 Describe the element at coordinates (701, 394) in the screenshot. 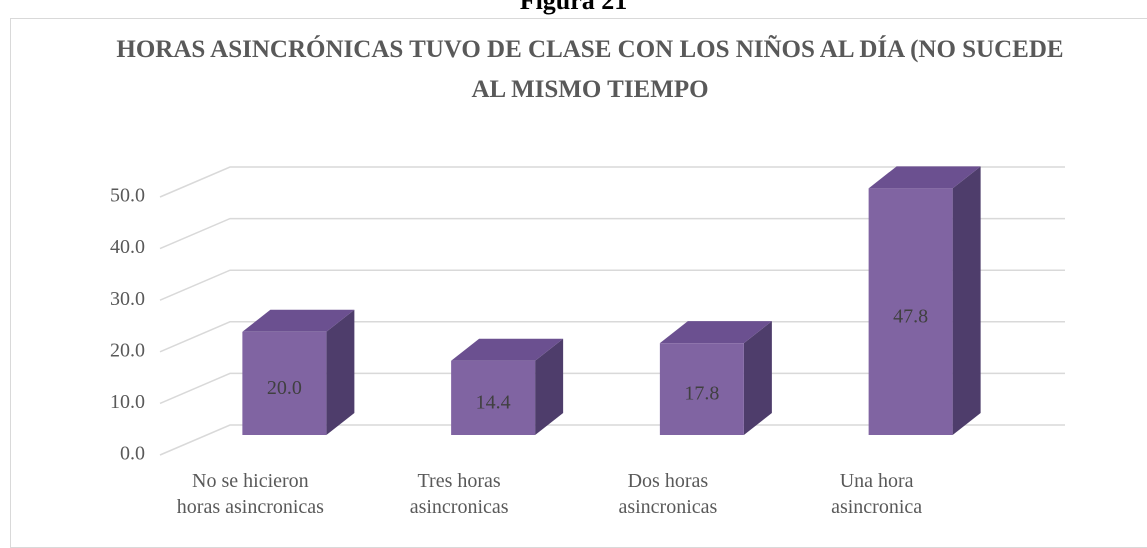

I see `data-label: 17.8` at that location.